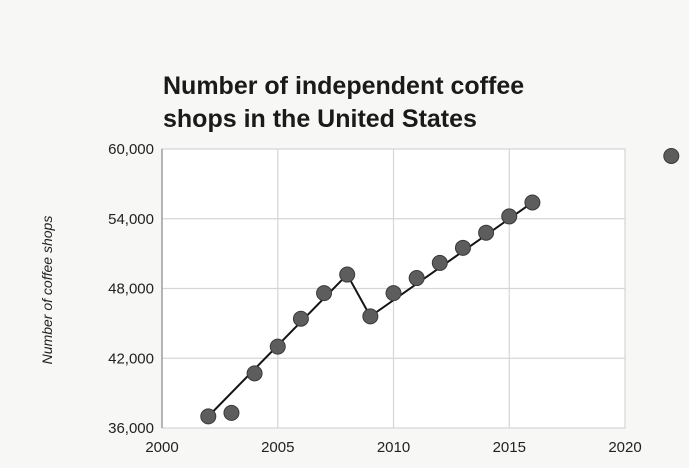 This screenshot has width=689, height=468. Describe the element at coordinates (393, 447) in the screenshot. I see `x-tick-label: 2010` at that location.